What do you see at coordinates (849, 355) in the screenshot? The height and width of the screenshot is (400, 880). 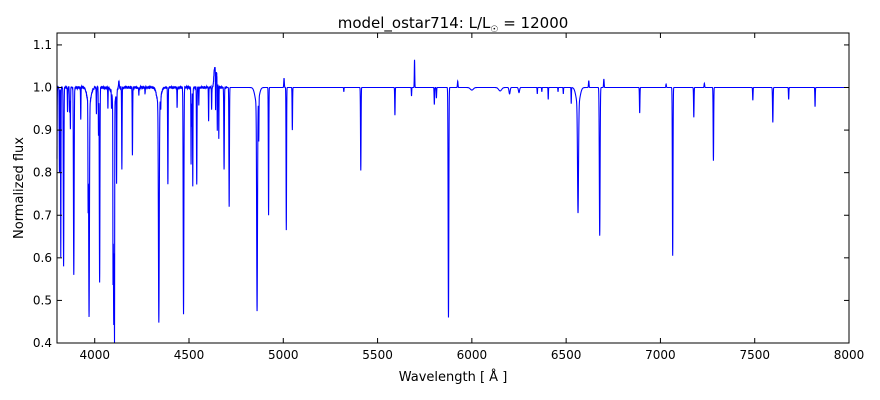 I see `x-tick-label: 8000` at bounding box center [849, 355].